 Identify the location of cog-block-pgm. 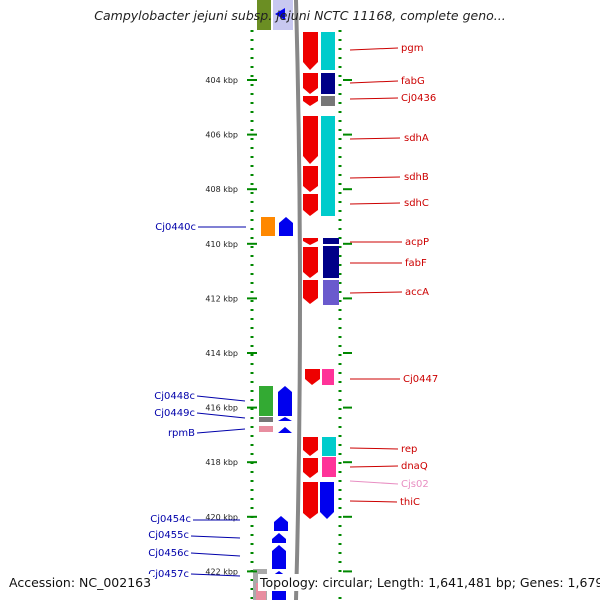
(328, 51).